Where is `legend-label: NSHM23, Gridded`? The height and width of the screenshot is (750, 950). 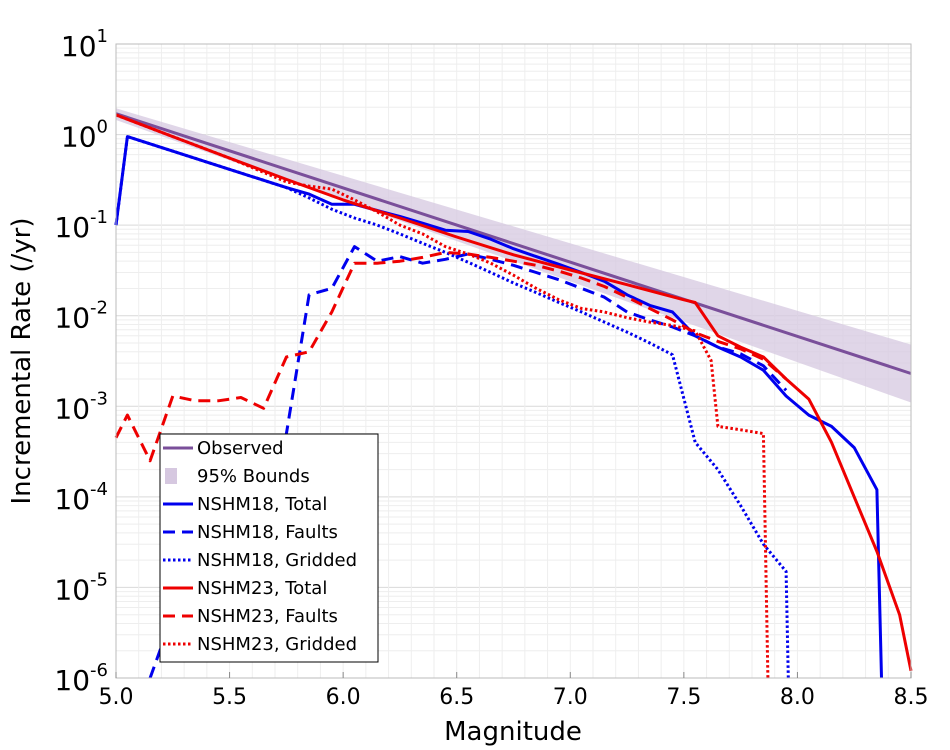 legend-label: NSHM23, Gridded is located at coordinates (277, 644).